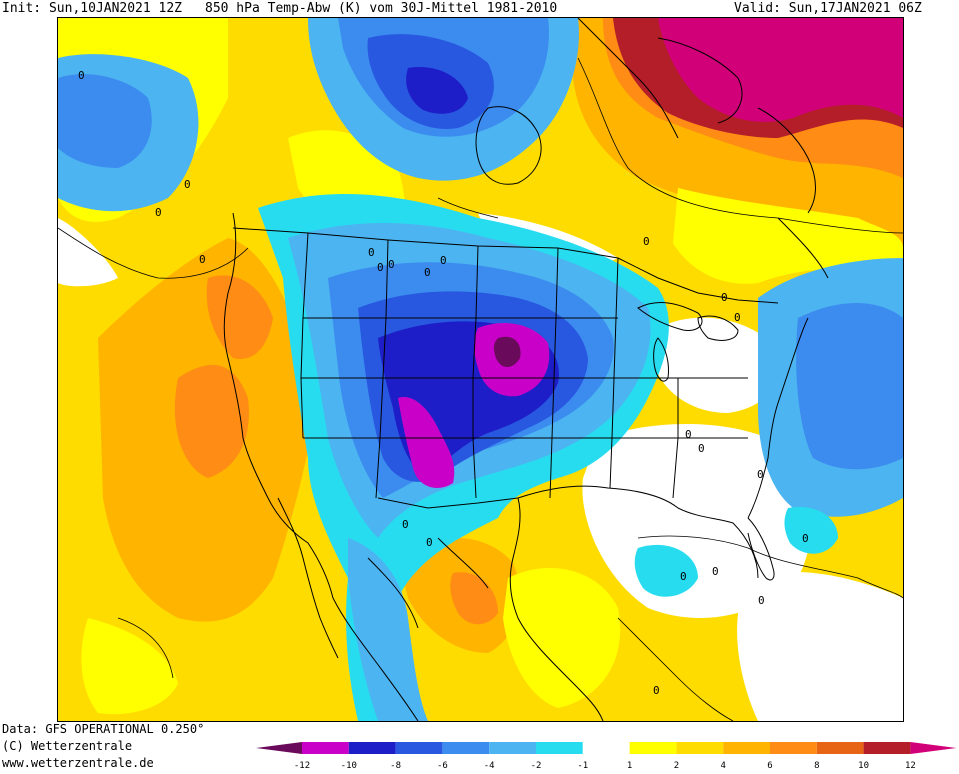 The width and height of the screenshot is (959, 774). I want to click on legend-tick-label: -8, so click(395, 766).